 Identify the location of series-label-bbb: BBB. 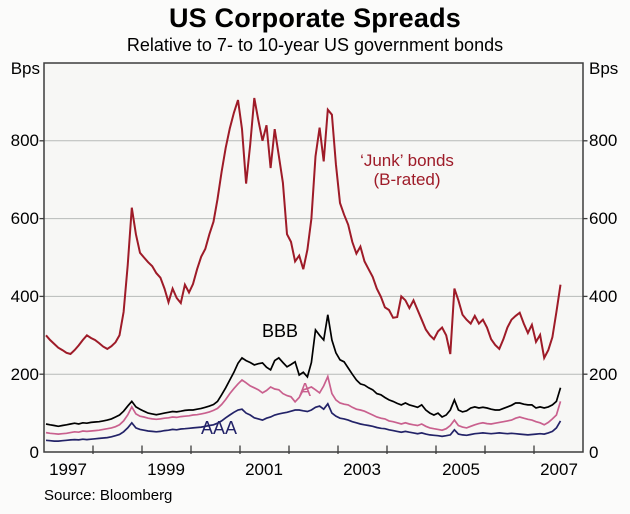
(280, 331).